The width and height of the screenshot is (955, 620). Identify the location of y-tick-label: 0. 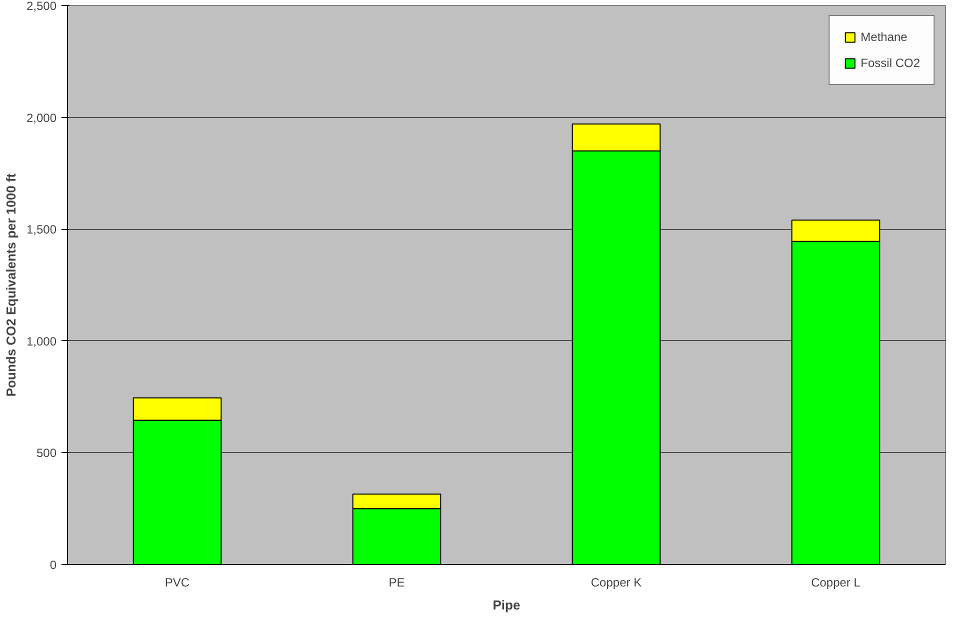
(53, 565).